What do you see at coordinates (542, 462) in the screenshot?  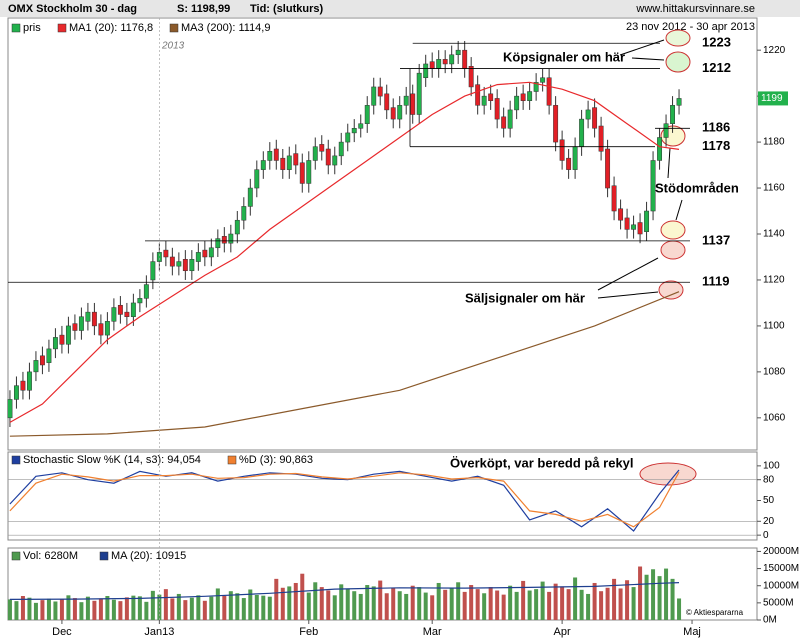 I see `annotation: Överköpt, var beredd på rekyl` at bounding box center [542, 462].